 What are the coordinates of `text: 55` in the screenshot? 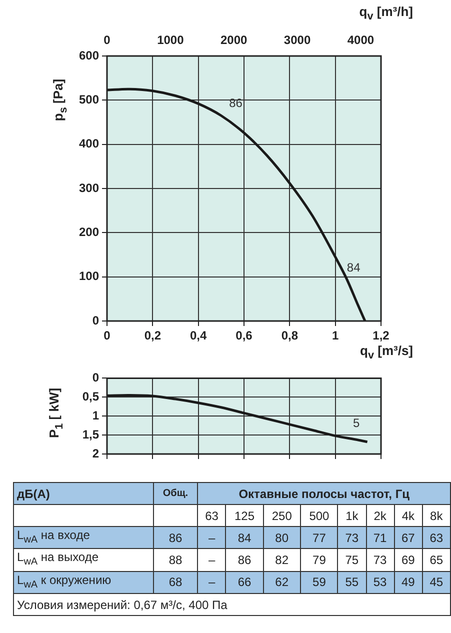 It's located at (352, 582).